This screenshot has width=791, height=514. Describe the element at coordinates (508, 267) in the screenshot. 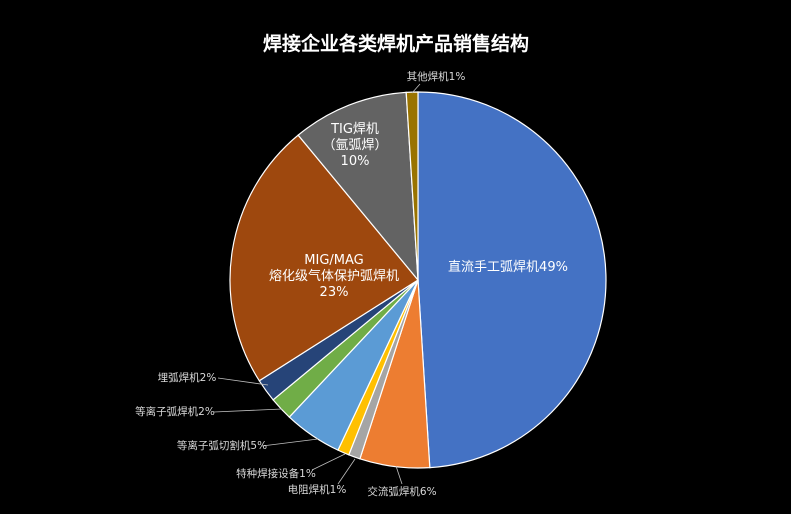

I see `slice-label-1: 直流手工弧焊机49%` at that location.